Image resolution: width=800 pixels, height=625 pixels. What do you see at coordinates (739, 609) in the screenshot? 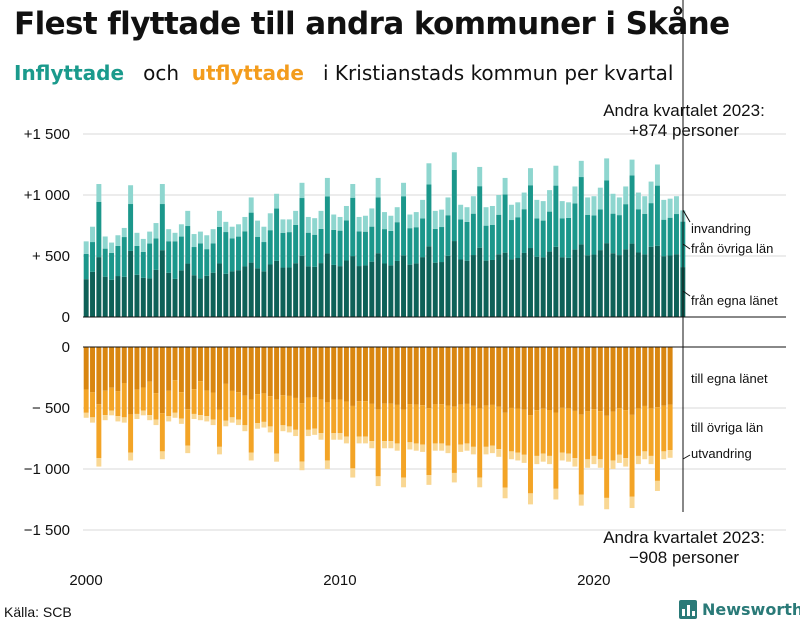
I see `brand-logo: Newsworthy` at bounding box center [739, 609].